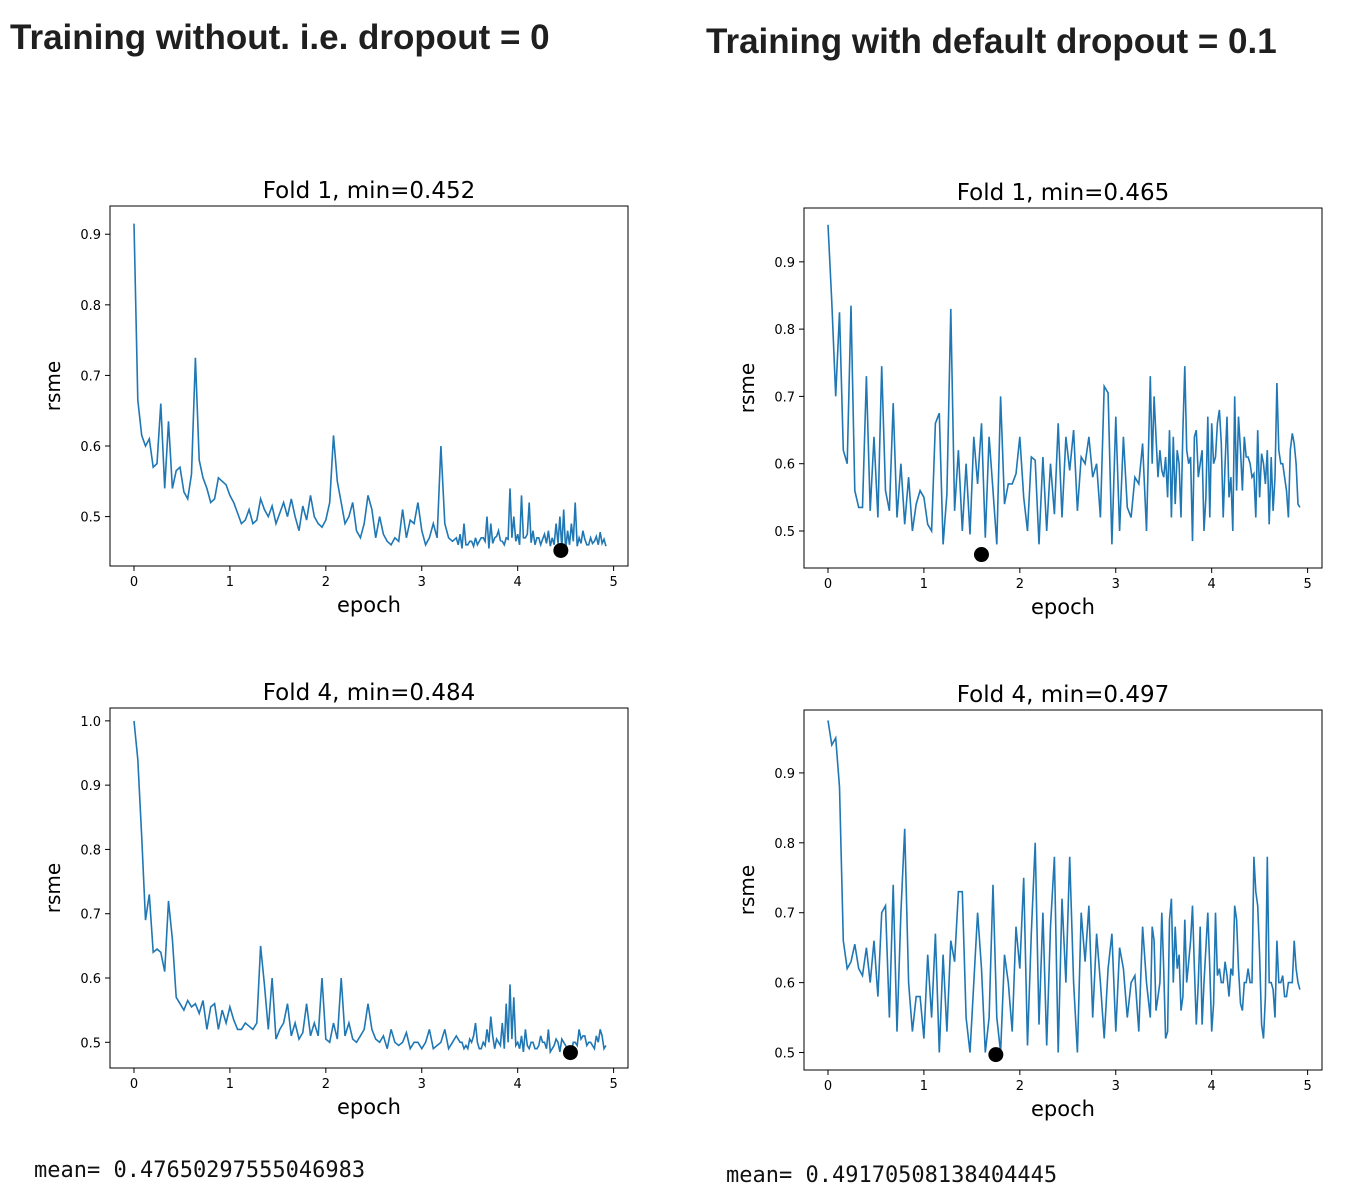  What do you see at coordinates (369, 693) in the screenshot?
I see `chart-title: Fold 4, min=0.484` at bounding box center [369, 693].